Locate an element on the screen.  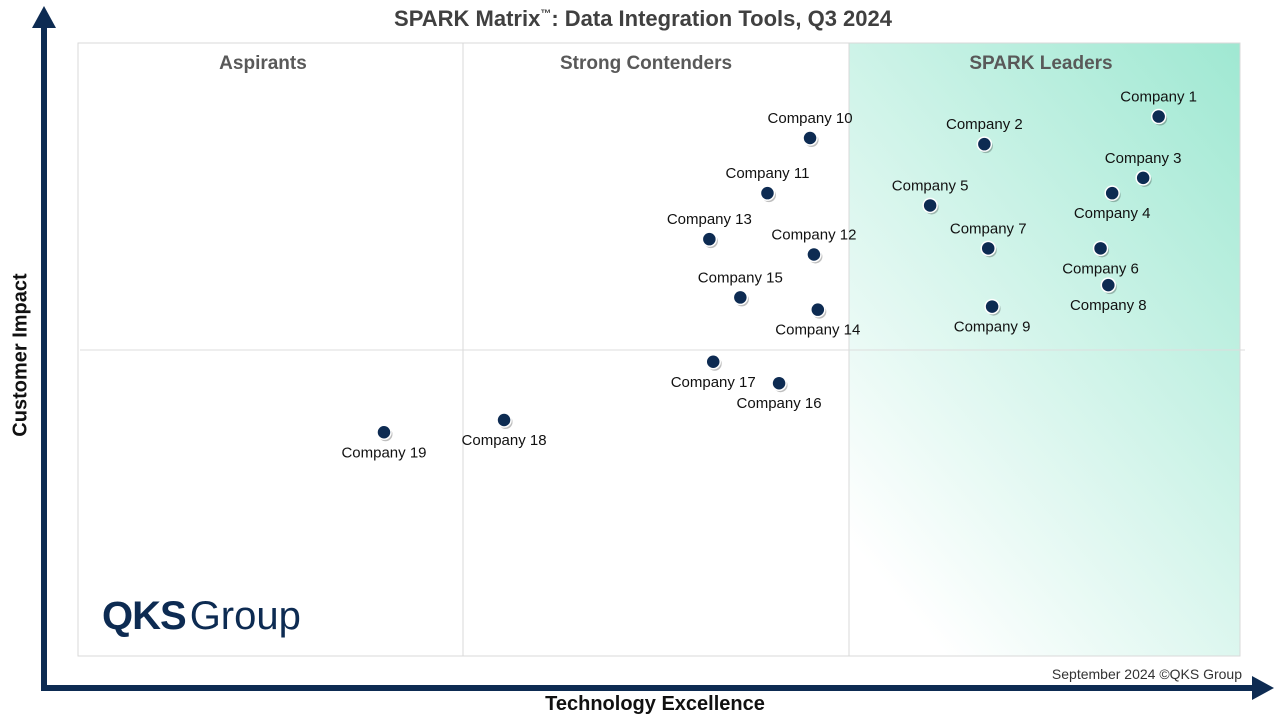
point-label: Company 17 is located at coordinates (713, 382).